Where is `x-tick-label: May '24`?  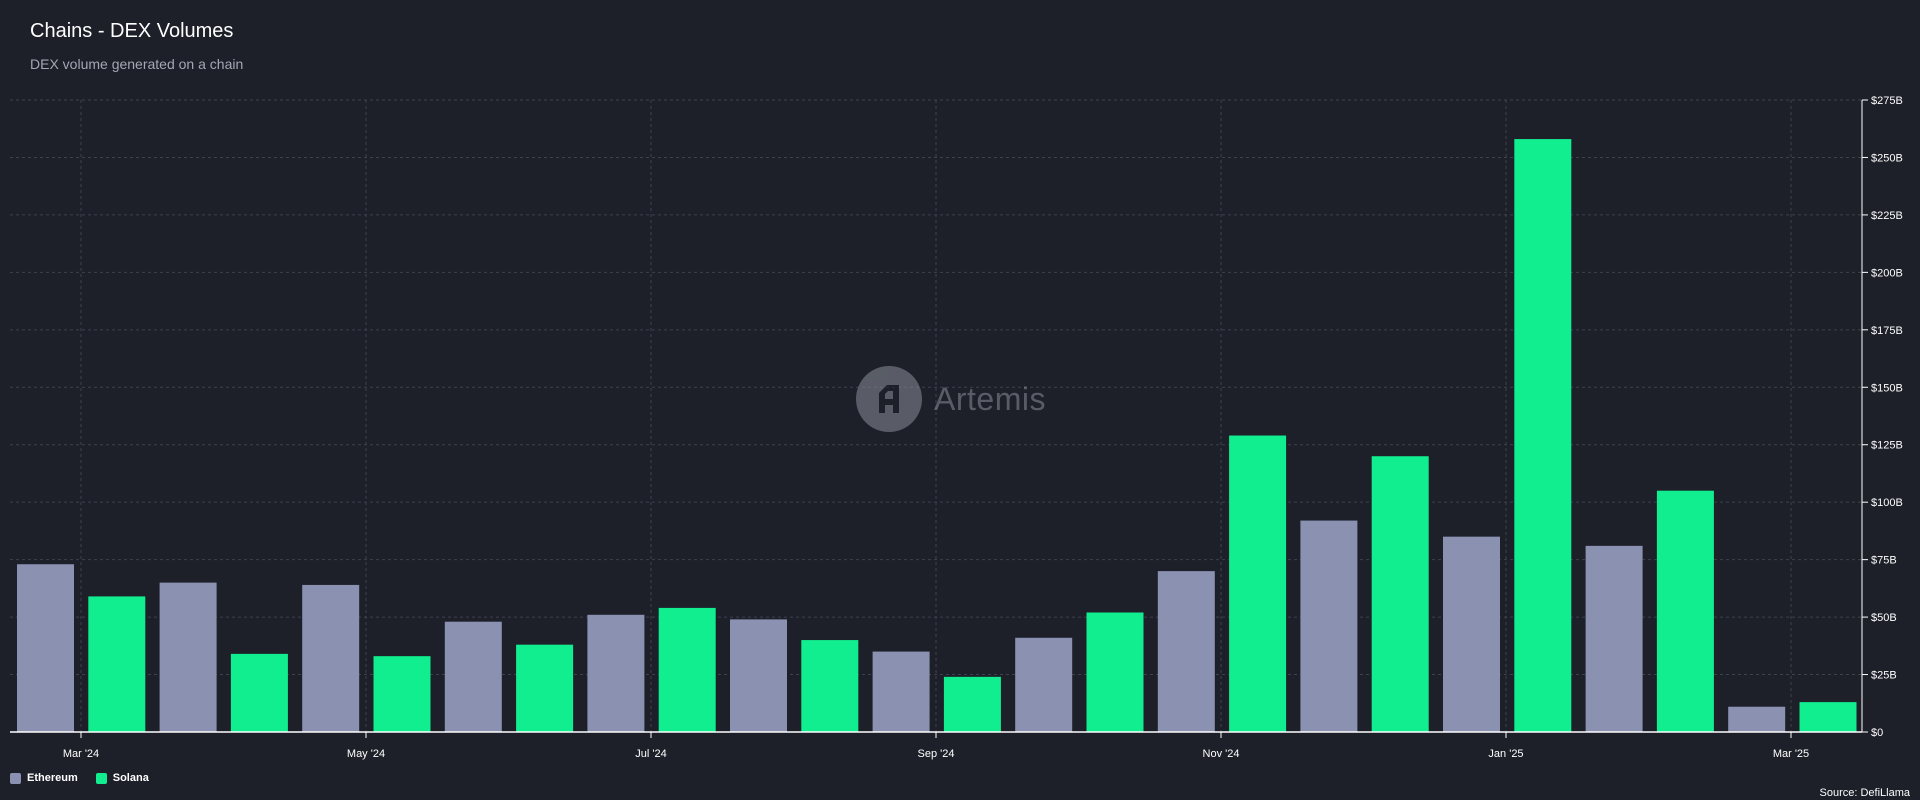 x-tick-label: May '24 is located at coordinates (366, 754).